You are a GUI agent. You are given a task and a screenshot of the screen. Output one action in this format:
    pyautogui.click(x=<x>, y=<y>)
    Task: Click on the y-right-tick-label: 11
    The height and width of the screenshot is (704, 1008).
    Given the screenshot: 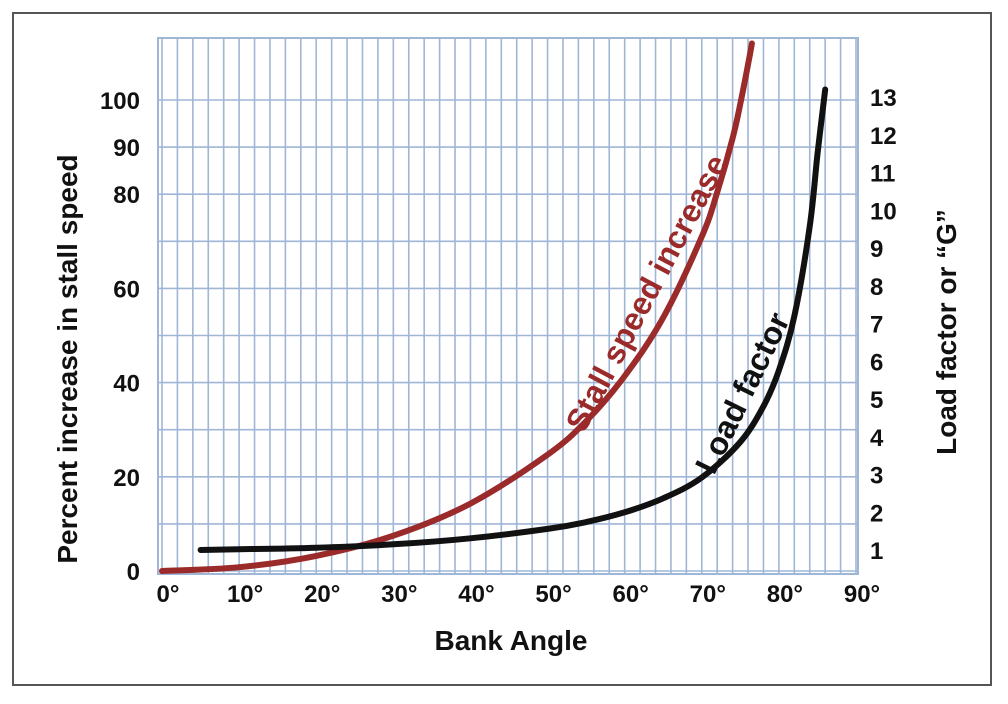 What is the action you would take?
    pyautogui.click(x=882, y=174)
    